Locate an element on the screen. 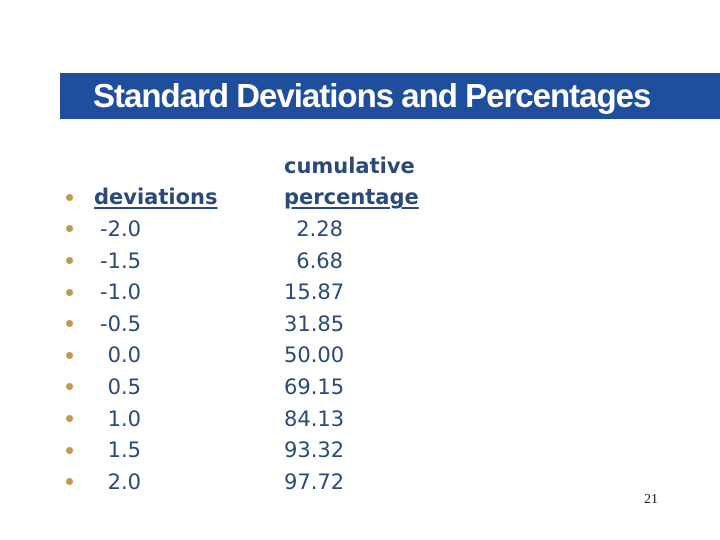 The image size is (720, 540). deviation-value: 2.0 is located at coordinates (124, 481).